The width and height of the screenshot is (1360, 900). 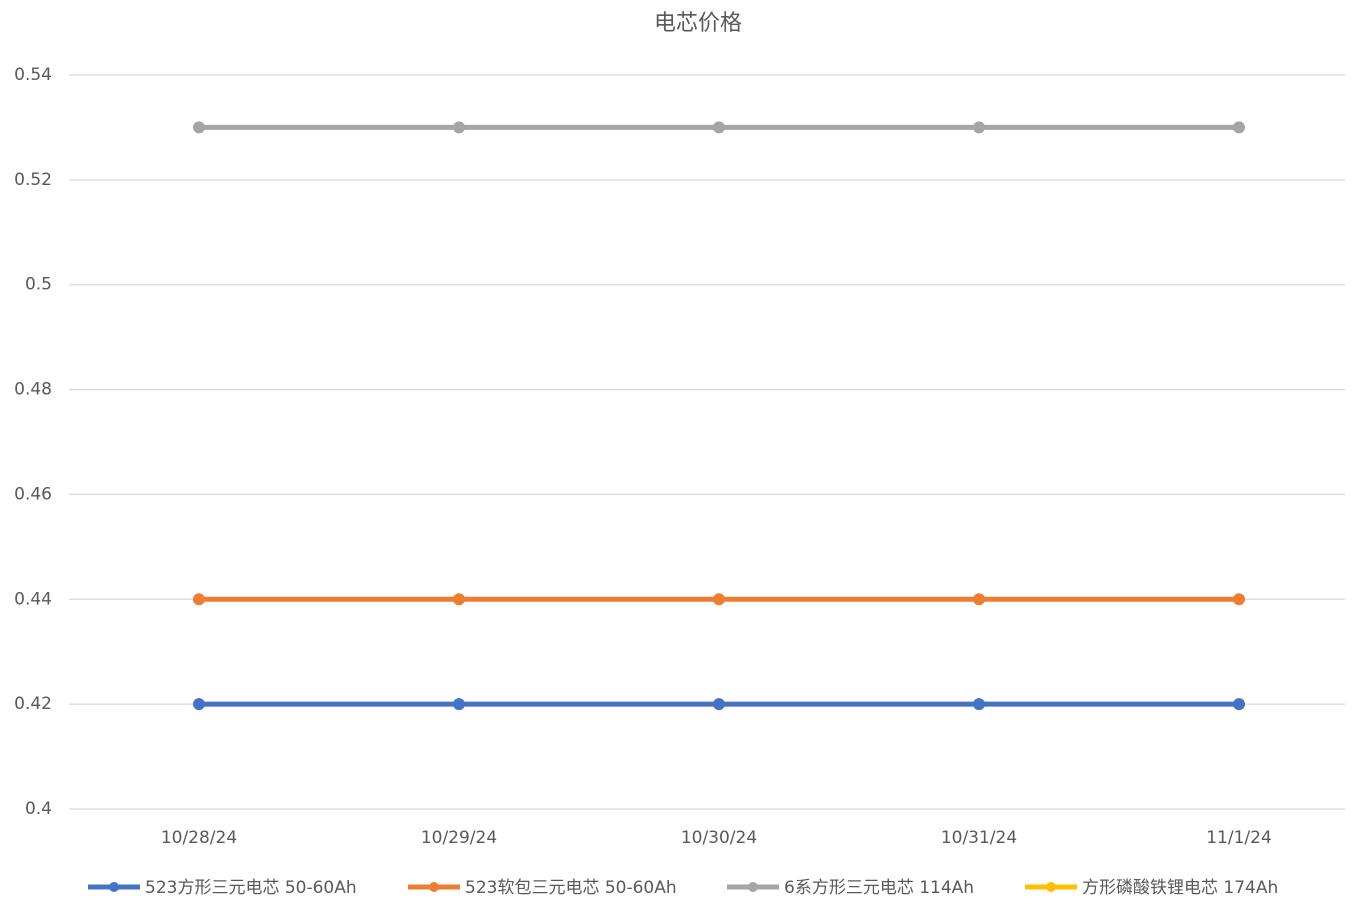 What do you see at coordinates (979, 838) in the screenshot?
I see `x-tick-label: 10/31/24` at bounding box center [979, 838].